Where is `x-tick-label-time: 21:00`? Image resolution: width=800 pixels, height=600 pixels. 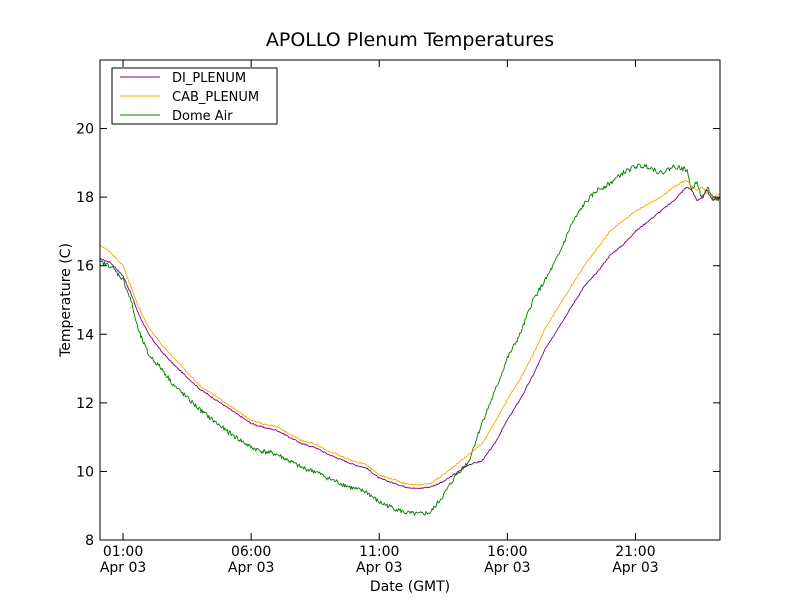 x-tick-label-time: 21:00 is located at coordinates (635, 552).